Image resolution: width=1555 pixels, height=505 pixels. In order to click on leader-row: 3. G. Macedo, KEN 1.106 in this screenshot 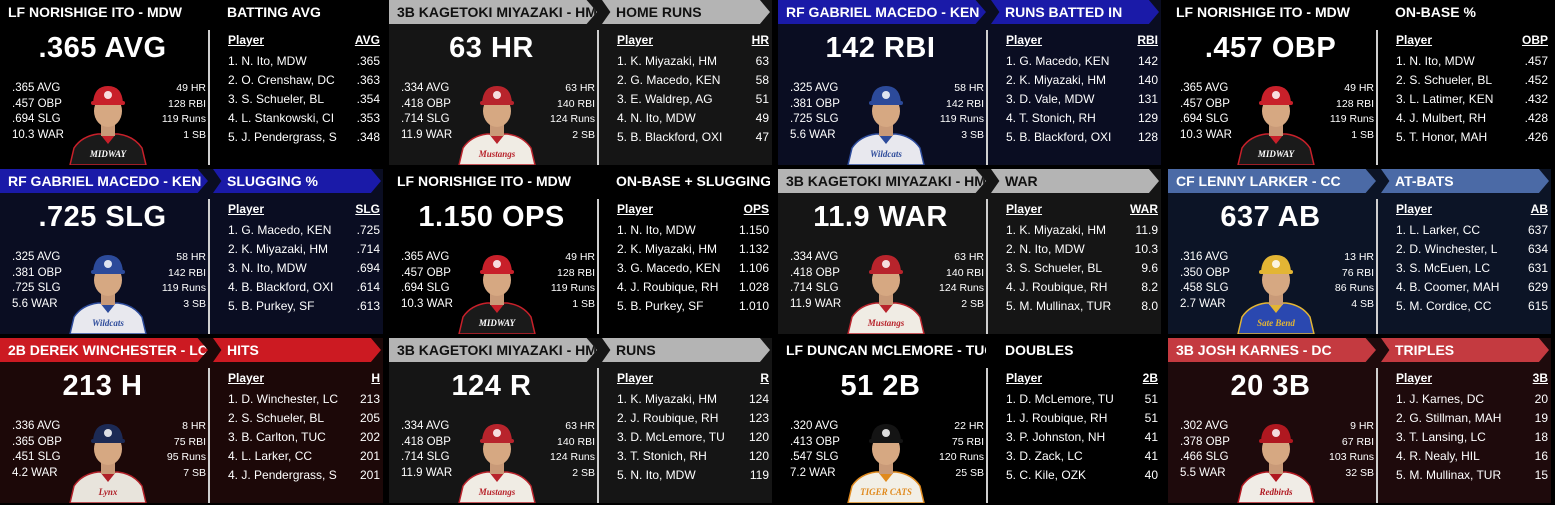, I will do `click(693, 268)`.